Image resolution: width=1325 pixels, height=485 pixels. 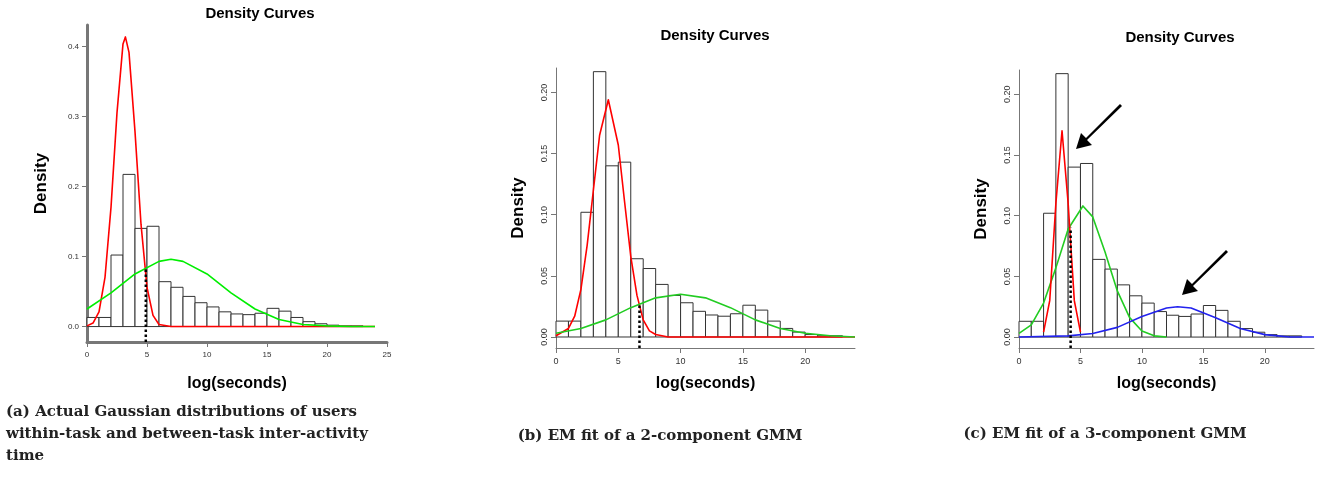 I want to click on y-tick-label: 0.4, so click(x=73, y=46).